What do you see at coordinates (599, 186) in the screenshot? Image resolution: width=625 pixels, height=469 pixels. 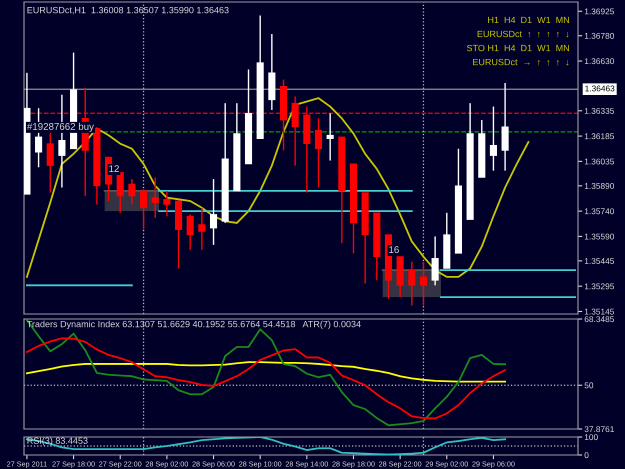 I see `y-tick-label: 1.35890` at bounding box center [599, 186].